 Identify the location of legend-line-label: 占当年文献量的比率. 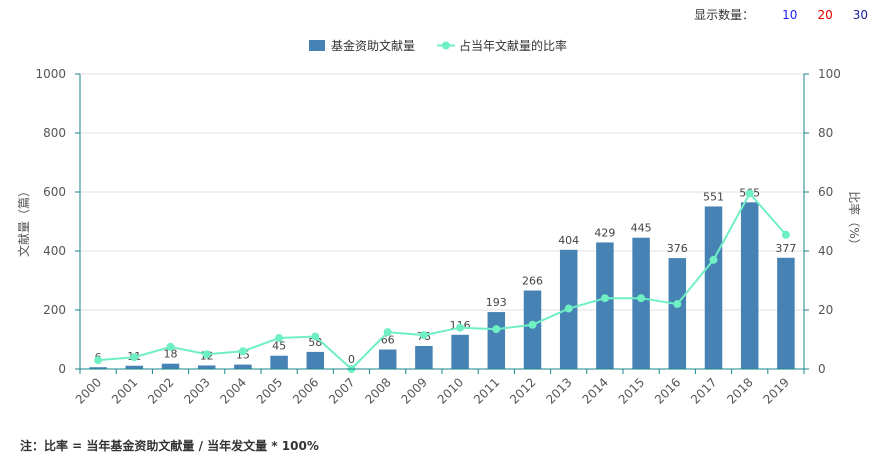
(513, 45).